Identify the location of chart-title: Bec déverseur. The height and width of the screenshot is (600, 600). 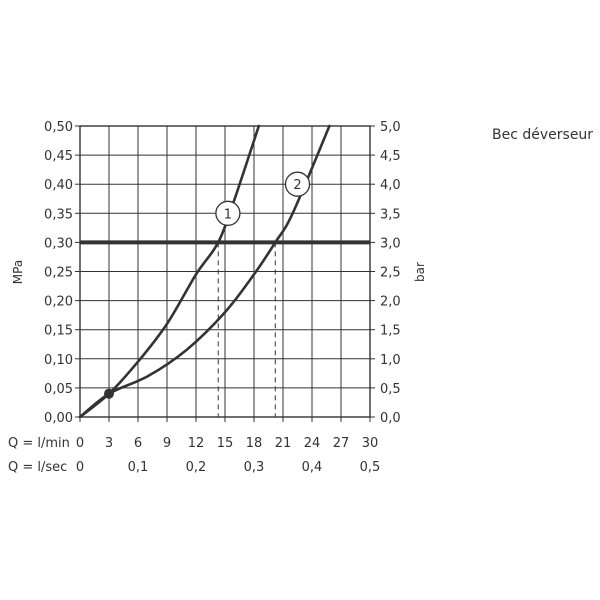
(542, 135).